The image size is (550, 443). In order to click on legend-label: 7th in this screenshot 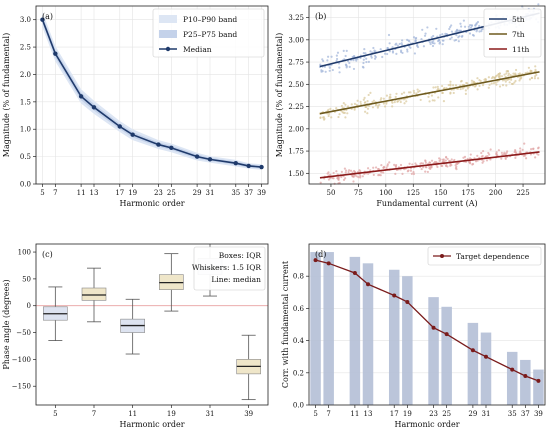, I will do `click(518, 34)`.